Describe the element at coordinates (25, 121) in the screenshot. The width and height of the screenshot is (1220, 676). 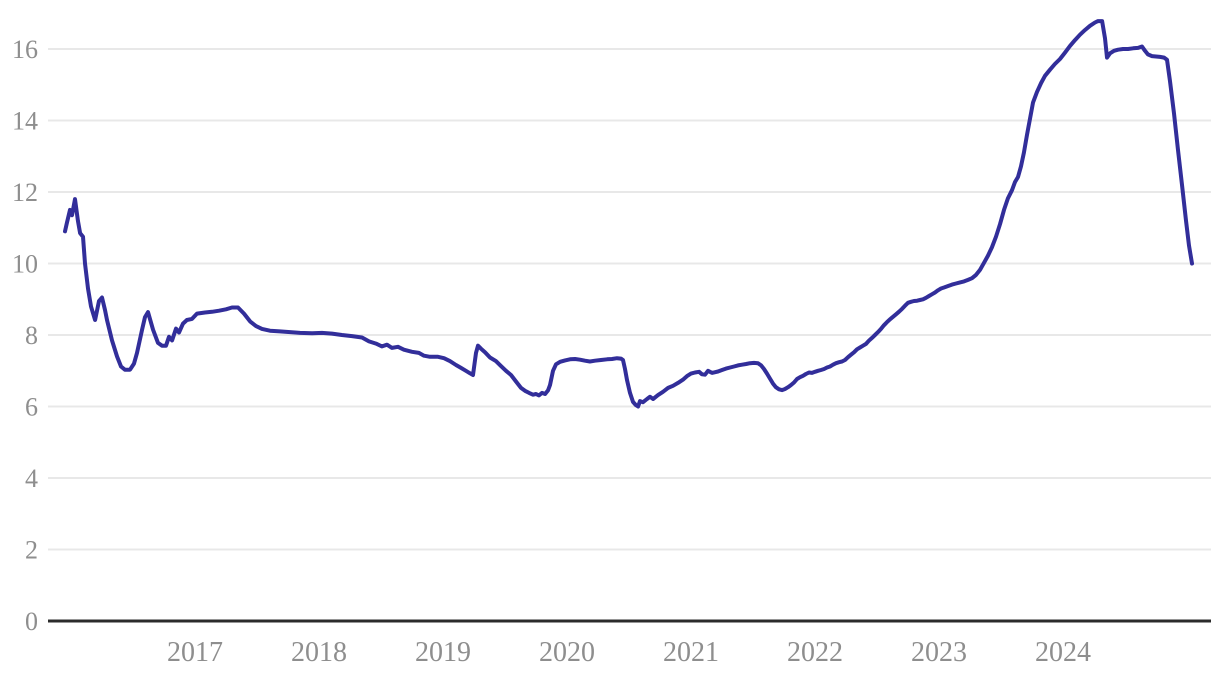
I see `y-tick-label: 14` at that location.